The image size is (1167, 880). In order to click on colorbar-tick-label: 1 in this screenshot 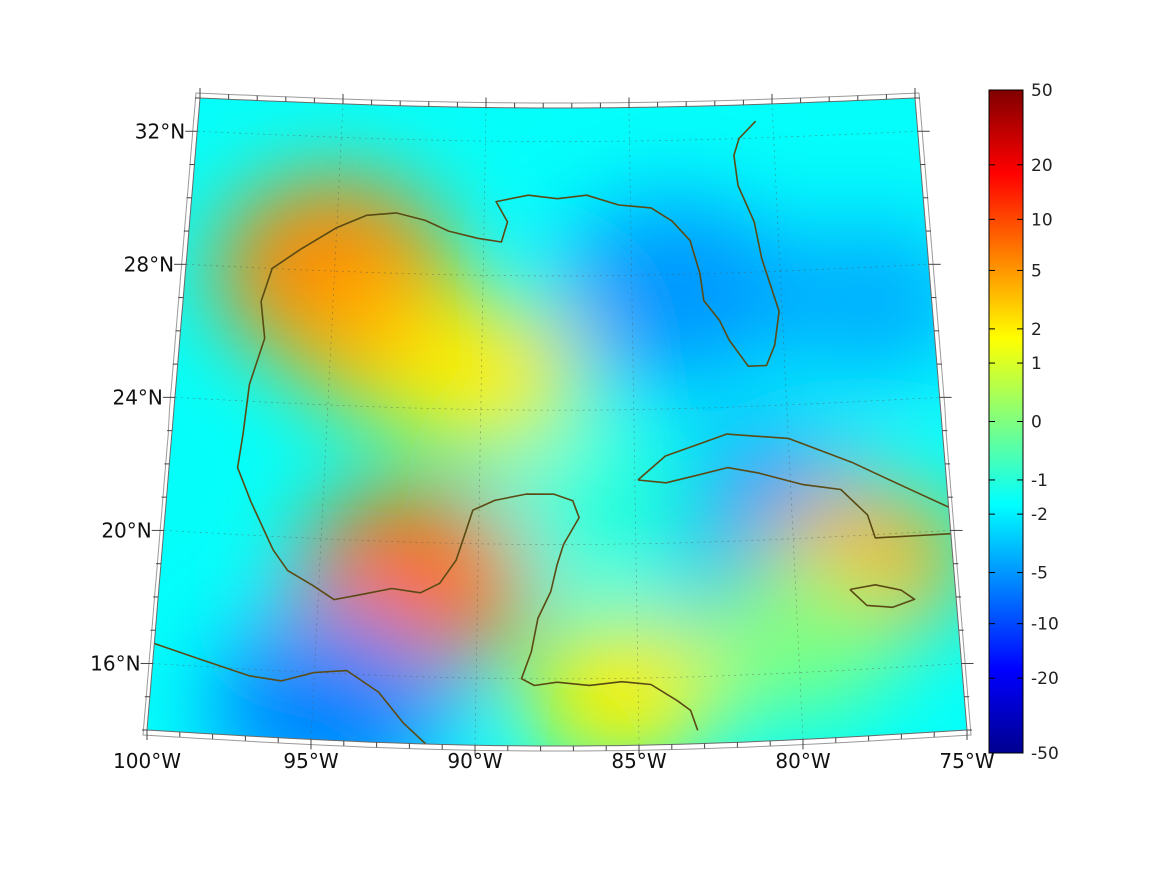, I will do `click(1036, 364)`.